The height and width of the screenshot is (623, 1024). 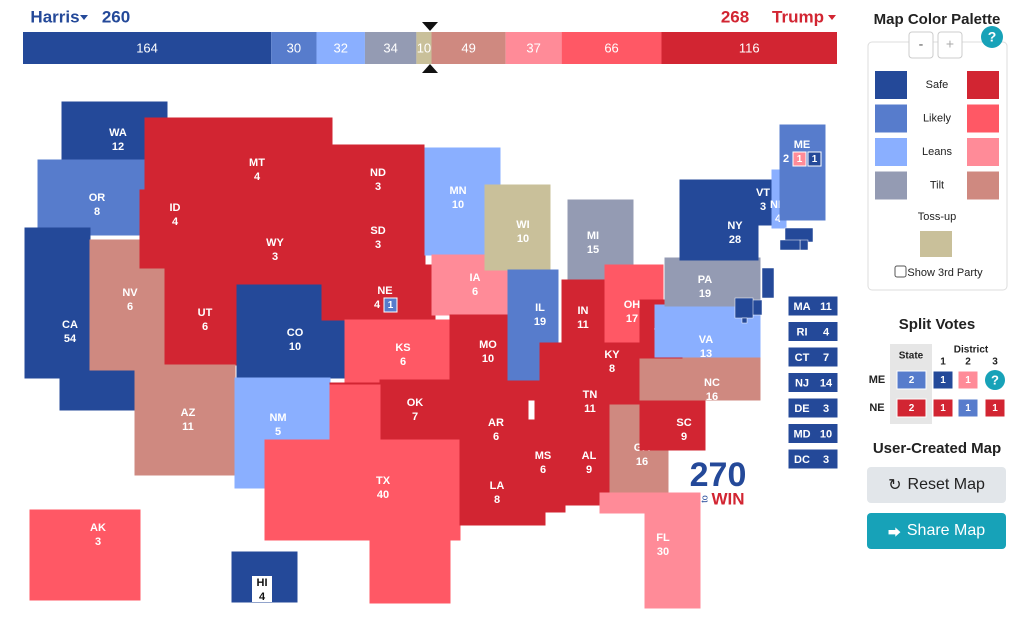 I want to click on small-state-abbr: DC, so click(x=802, y=460).